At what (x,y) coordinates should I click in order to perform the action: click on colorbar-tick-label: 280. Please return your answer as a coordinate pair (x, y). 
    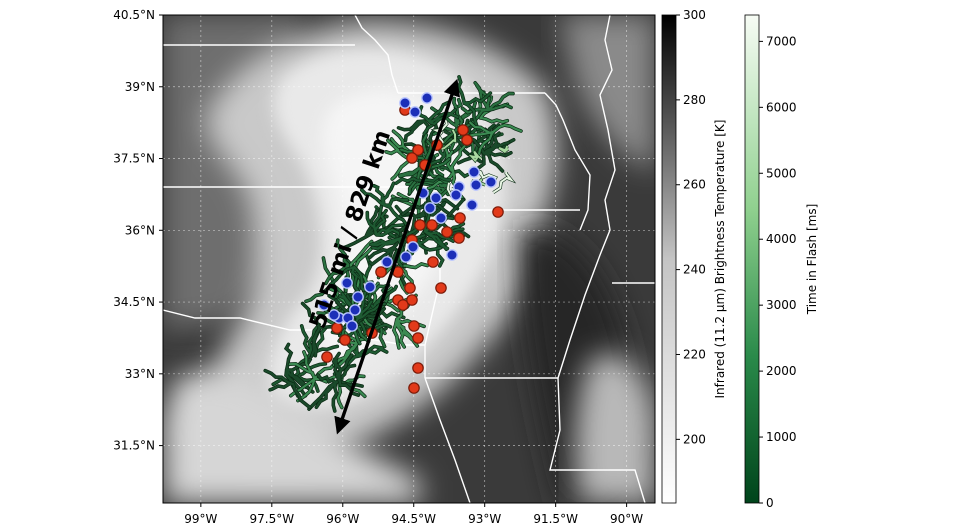
    Looking at the image, I should click on (694, 100).